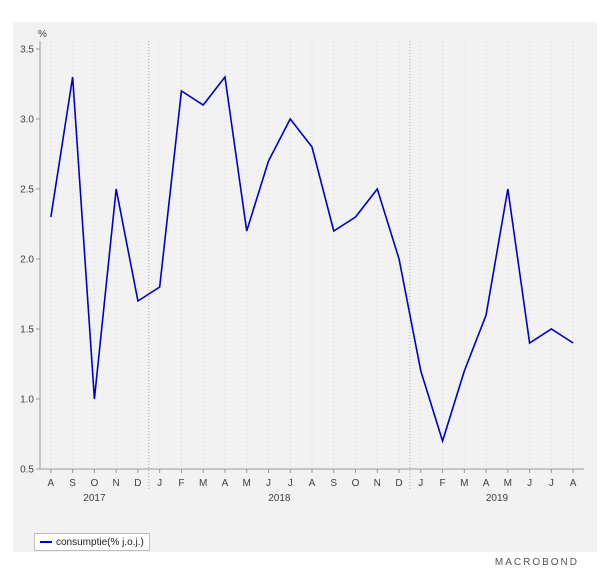  I want to click on year-label: 2018, so click(279, 498).